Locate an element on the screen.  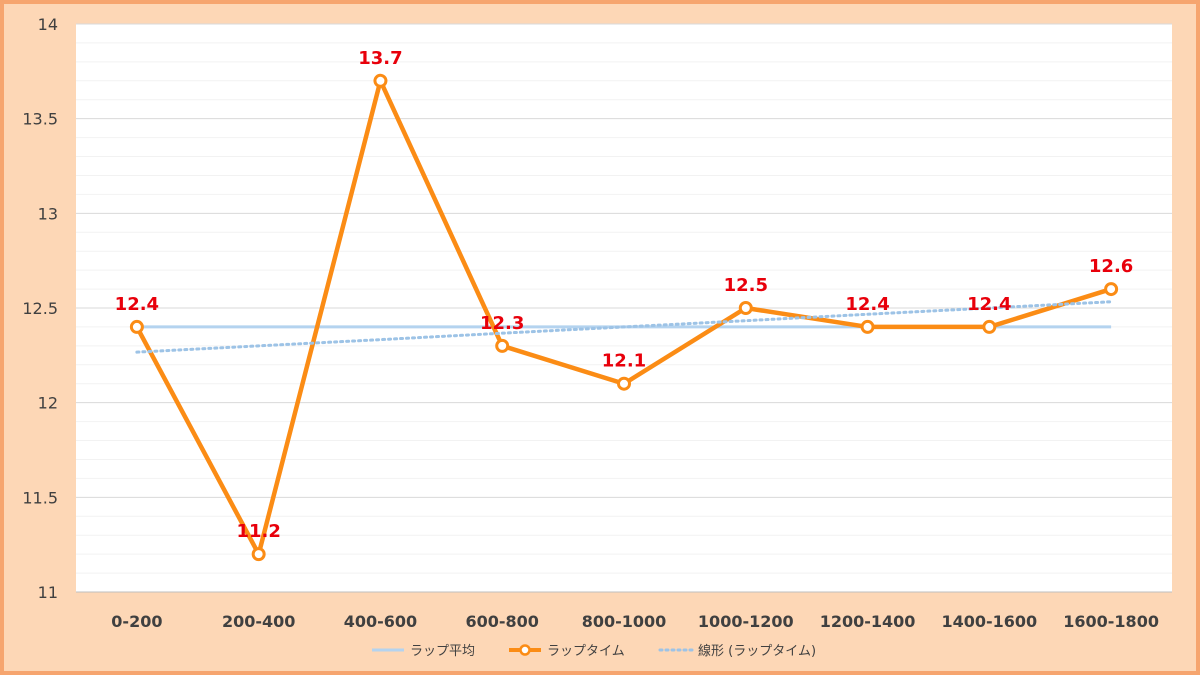
x-tick-label: 1200-1400 is located at coordinates (868, 621).